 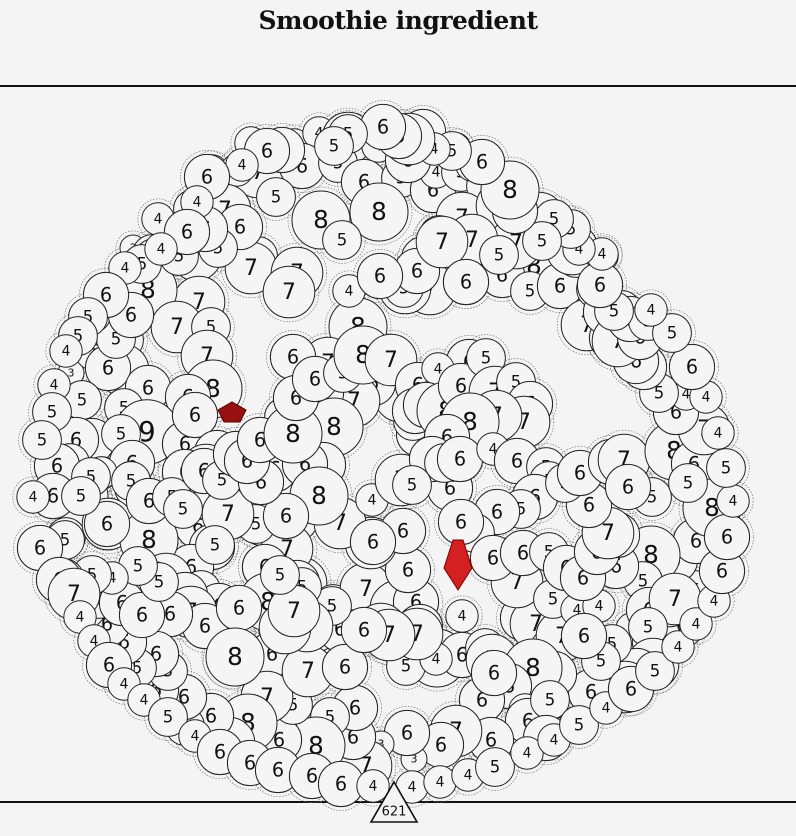 What do you see at coordinates (530, 404) in the screenshot?
I see `ball-aura` at bounding box center [530, 404].